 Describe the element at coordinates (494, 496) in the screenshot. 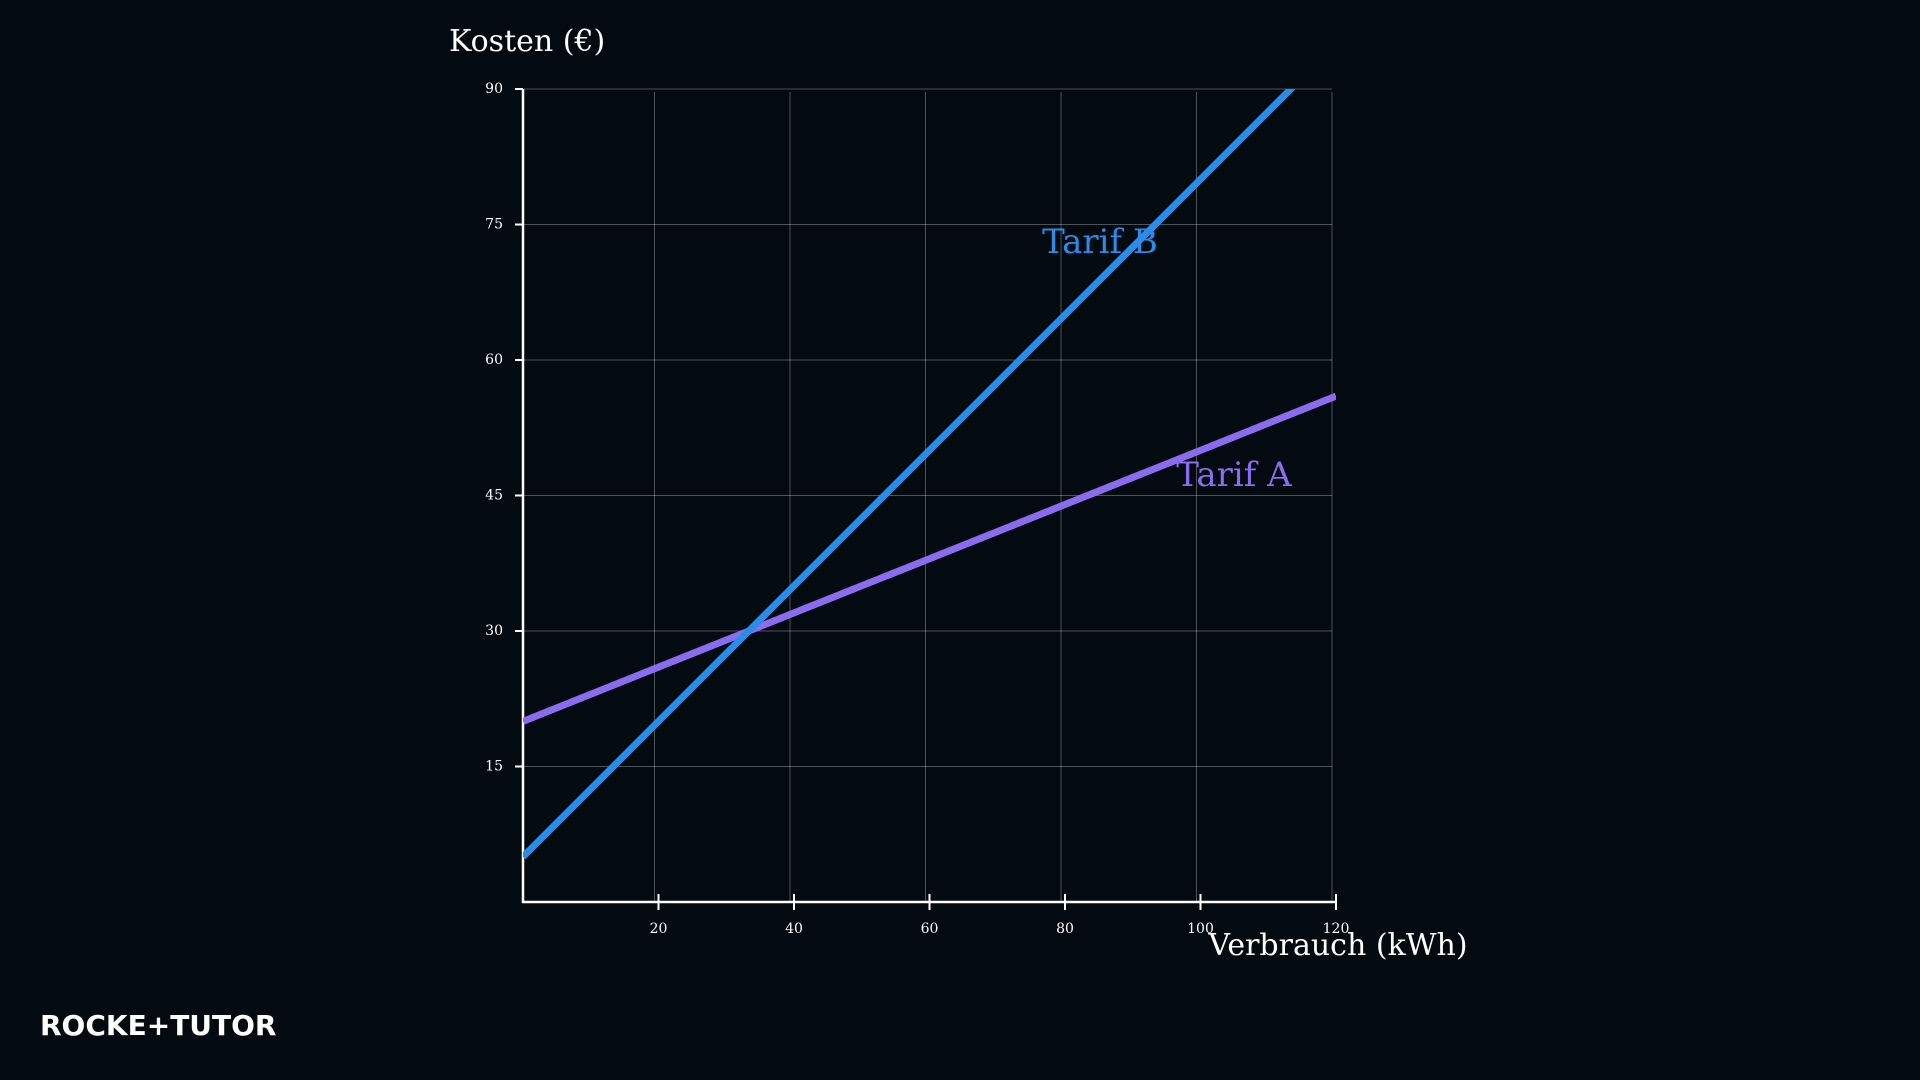

I see `y-tick-label: 45` at that location.